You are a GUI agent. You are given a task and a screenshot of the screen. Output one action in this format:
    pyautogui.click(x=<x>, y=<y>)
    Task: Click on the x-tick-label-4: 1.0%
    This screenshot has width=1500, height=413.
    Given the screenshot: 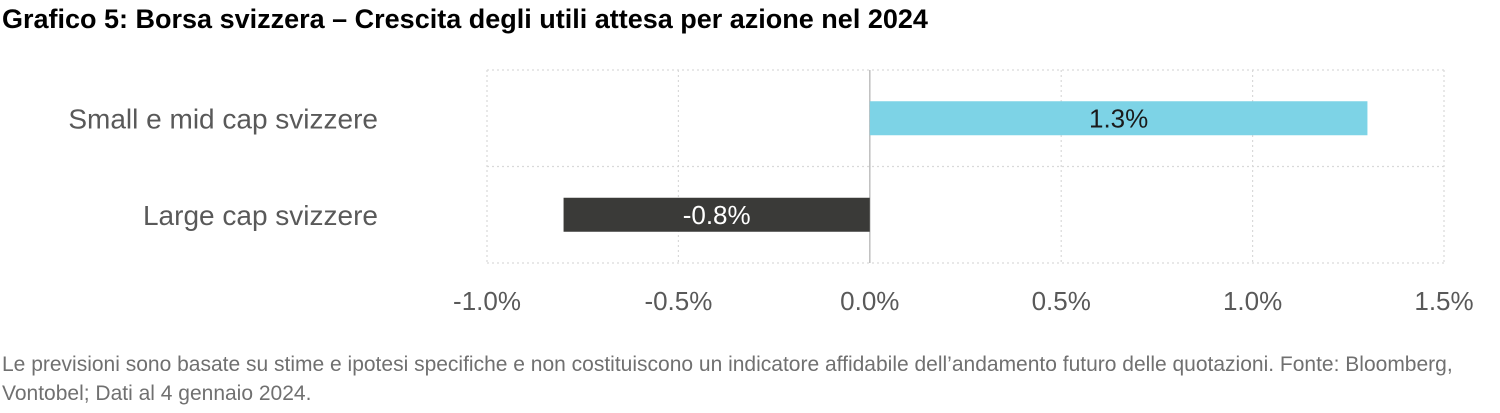 What is the action you would take?
    pyautogui.click(x=1252, y=301)
    